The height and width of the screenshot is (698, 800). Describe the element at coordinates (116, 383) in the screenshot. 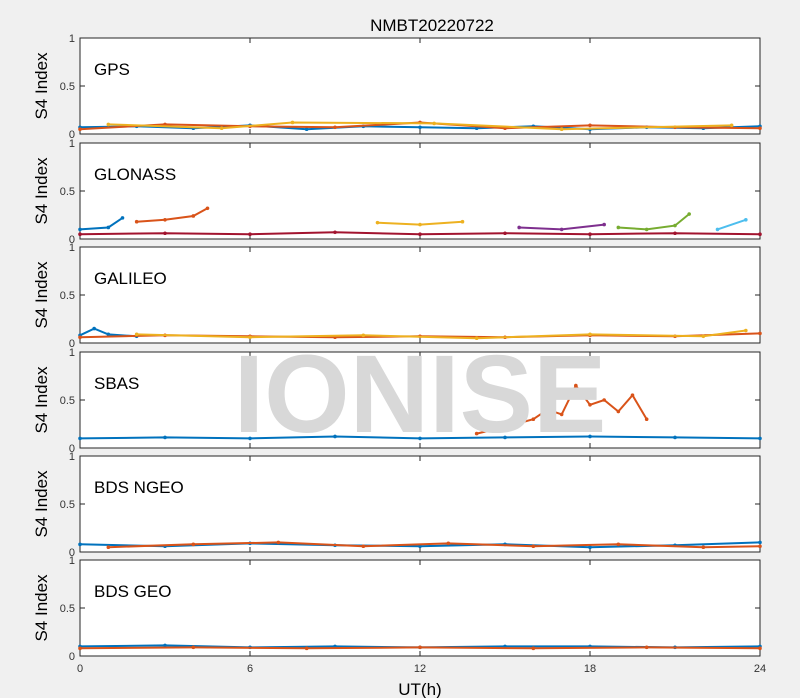

I see `panel-label: SBAS` at that location.